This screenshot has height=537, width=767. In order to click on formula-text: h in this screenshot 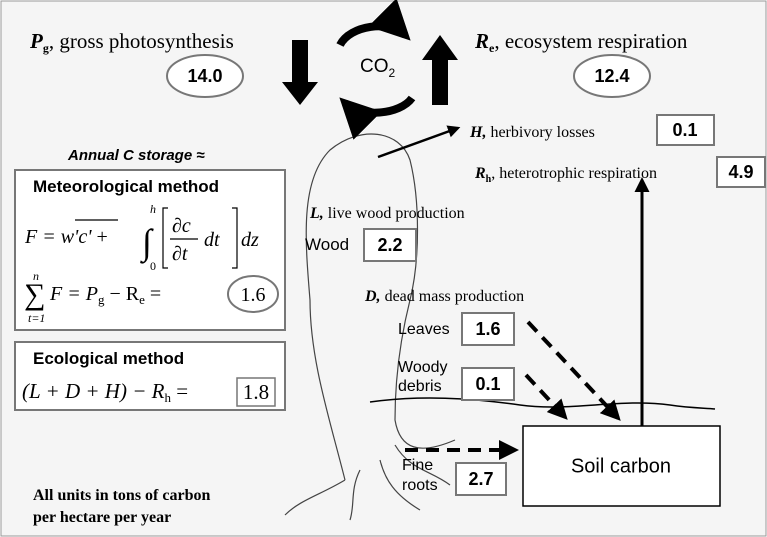, I will do `click(153, 209)`.